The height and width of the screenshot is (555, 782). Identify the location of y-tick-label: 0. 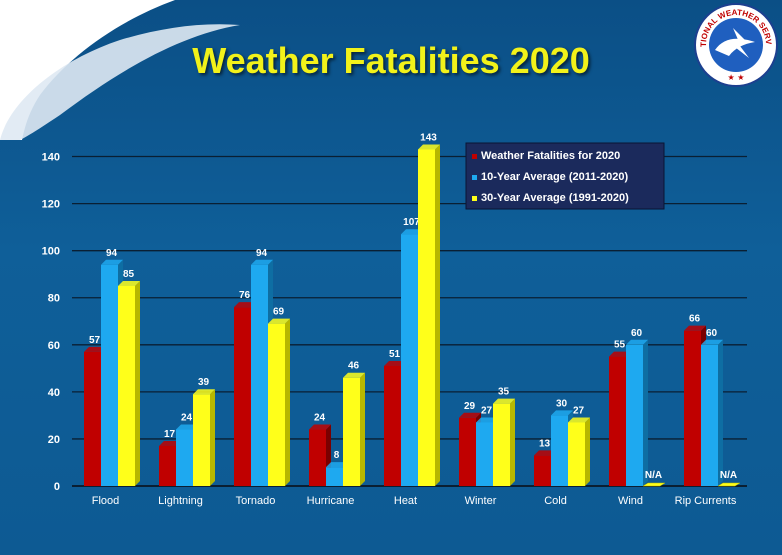
(57, 487).